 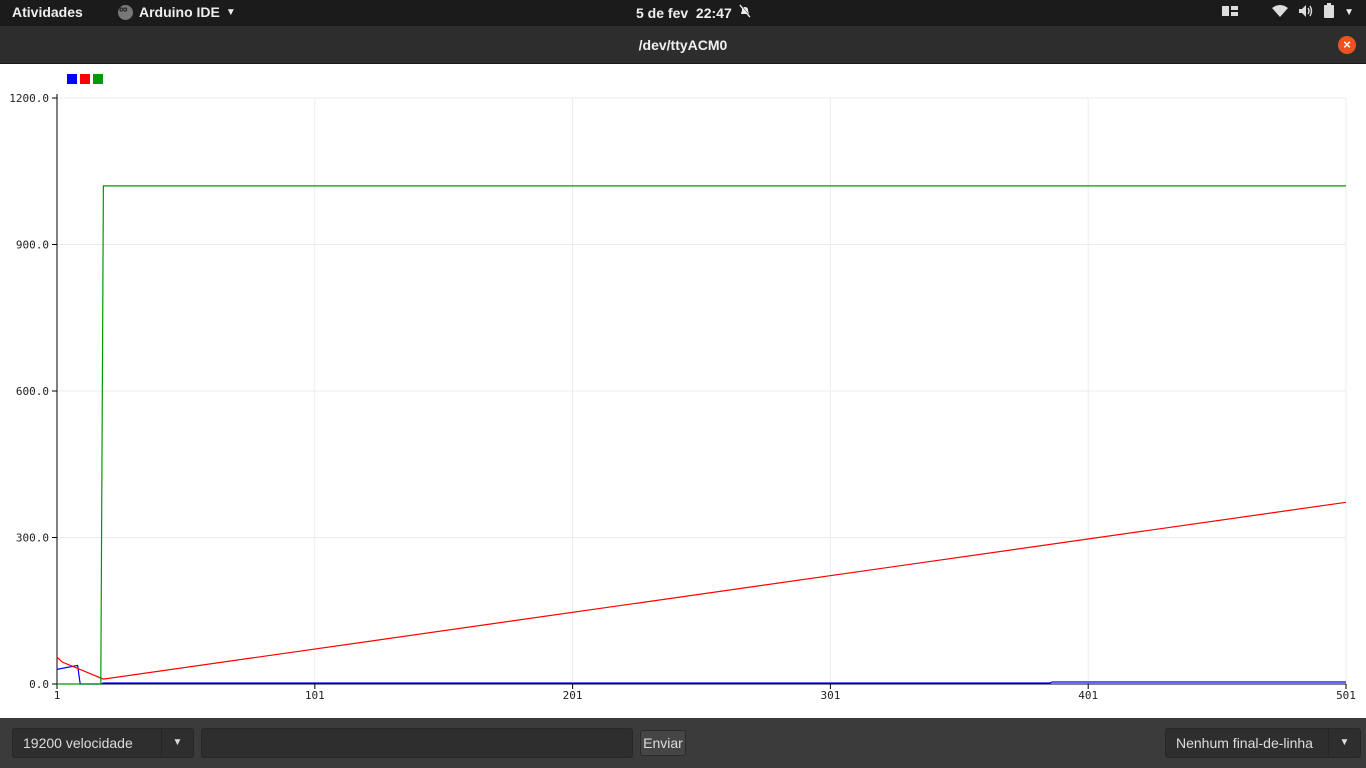 I want to click on close-button: ×, so click(x=1347, y=45).